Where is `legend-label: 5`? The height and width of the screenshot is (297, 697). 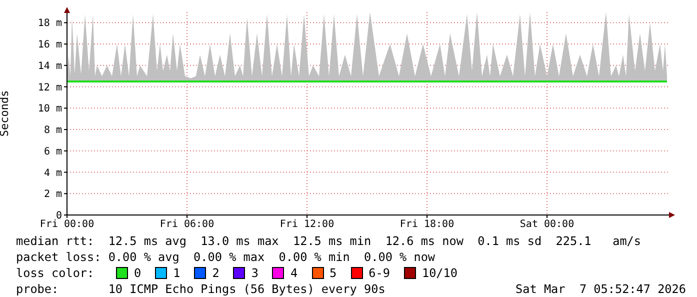 legend-label: 5 is located at coordinates (333, 273).